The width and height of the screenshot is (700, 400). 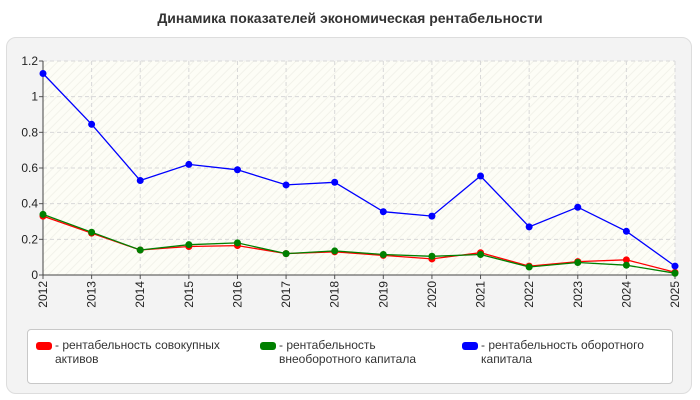 What do you see at coordinates (237, 294) in the screenshot?
I see `x-tick-label: 2016` at bounding box center [237, 294].